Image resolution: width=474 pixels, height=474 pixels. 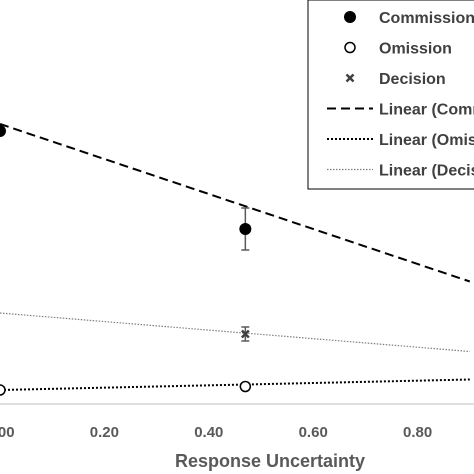 What do you see at coordinates (426, 18) in the screenshot?
I see `legend-label: Commission` at bounding box center [426, 18].